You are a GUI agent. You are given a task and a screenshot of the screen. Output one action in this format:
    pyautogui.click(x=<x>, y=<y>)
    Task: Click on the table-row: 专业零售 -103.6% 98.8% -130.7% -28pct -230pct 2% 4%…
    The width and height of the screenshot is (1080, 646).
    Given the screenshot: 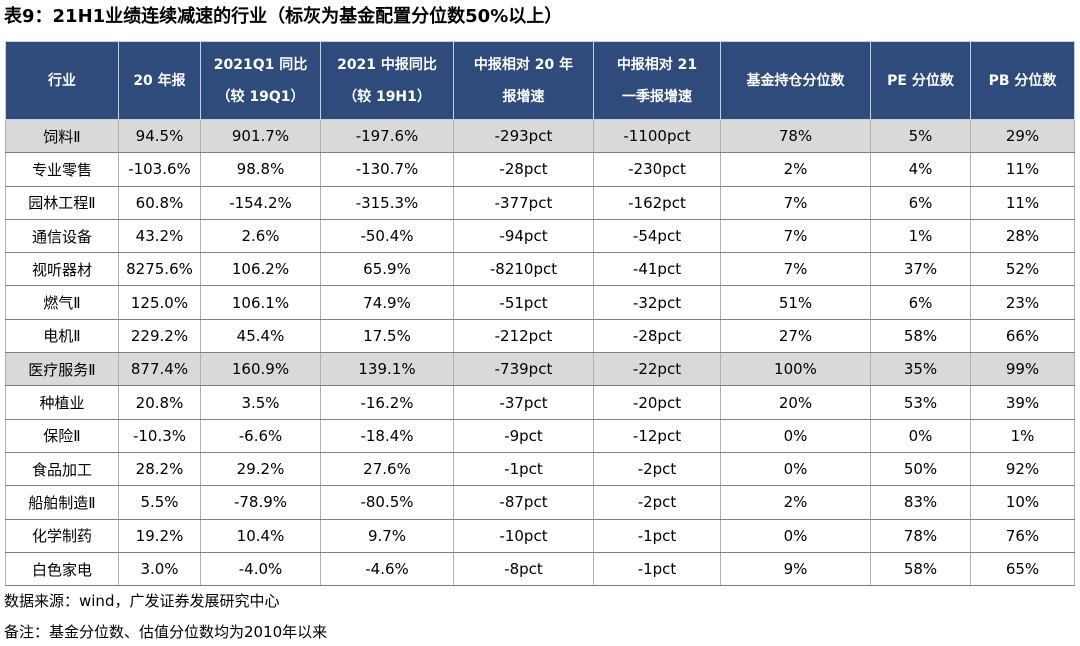 What is the action you would take?
    pyautogui.click(x=540, y=169)
    